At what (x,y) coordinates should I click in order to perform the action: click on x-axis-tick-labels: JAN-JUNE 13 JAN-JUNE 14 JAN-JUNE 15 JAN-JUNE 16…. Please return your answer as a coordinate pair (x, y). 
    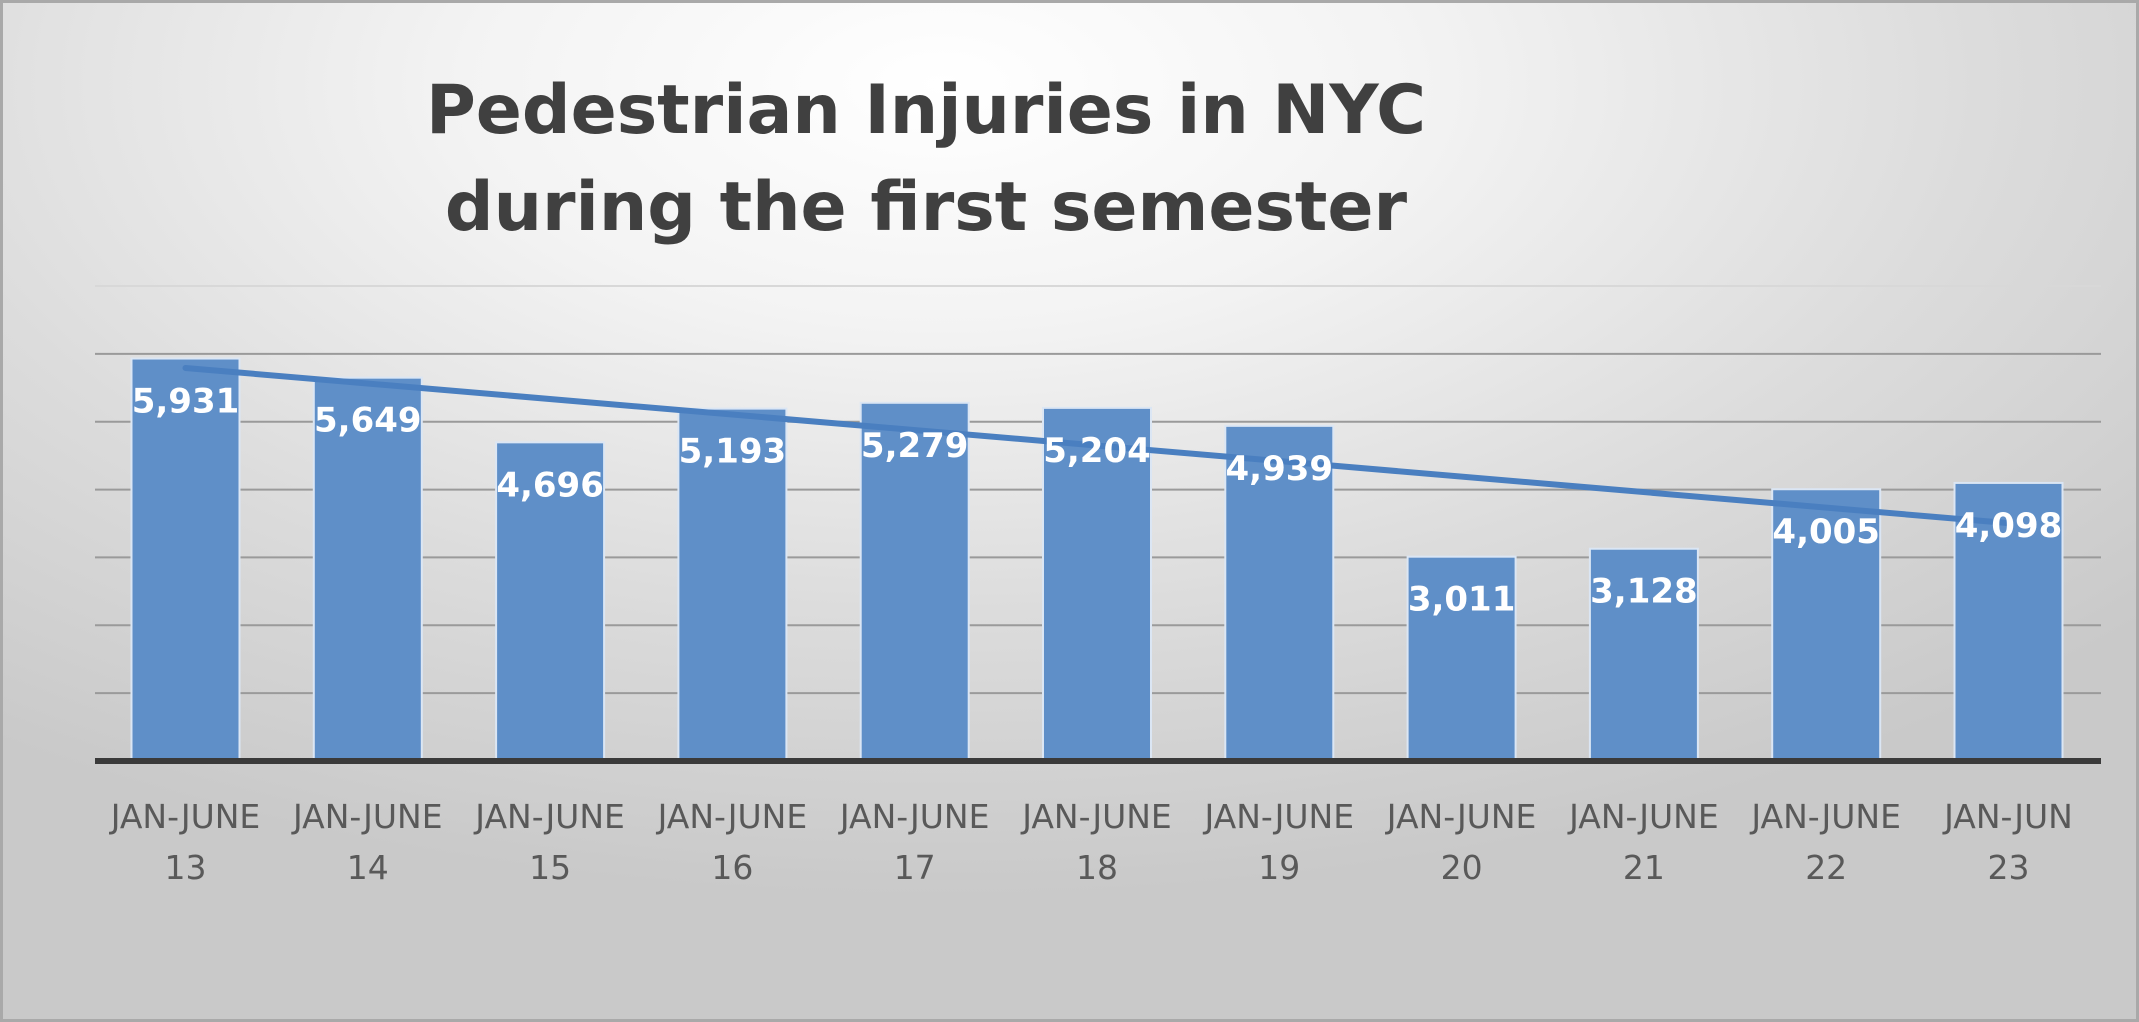
    Looking at the image, I should click on (1091, 842).